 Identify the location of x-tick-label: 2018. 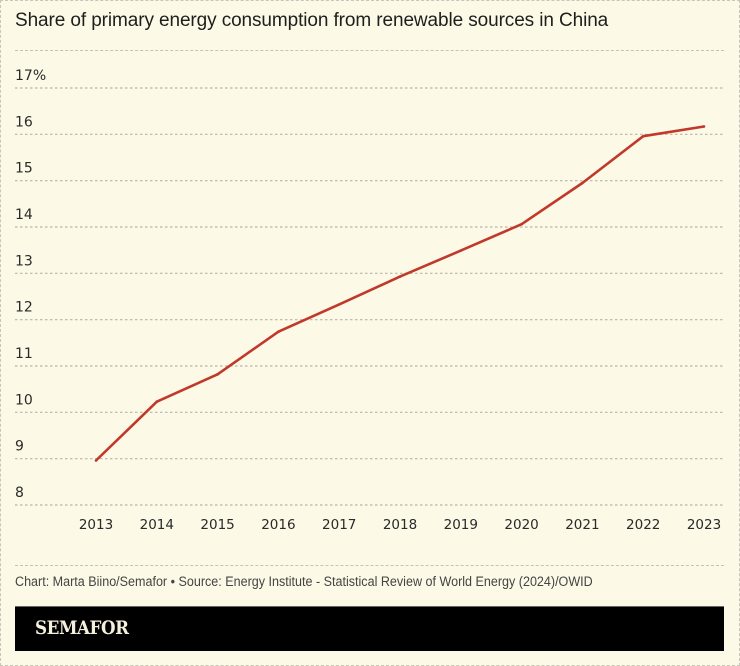
(400, 525).